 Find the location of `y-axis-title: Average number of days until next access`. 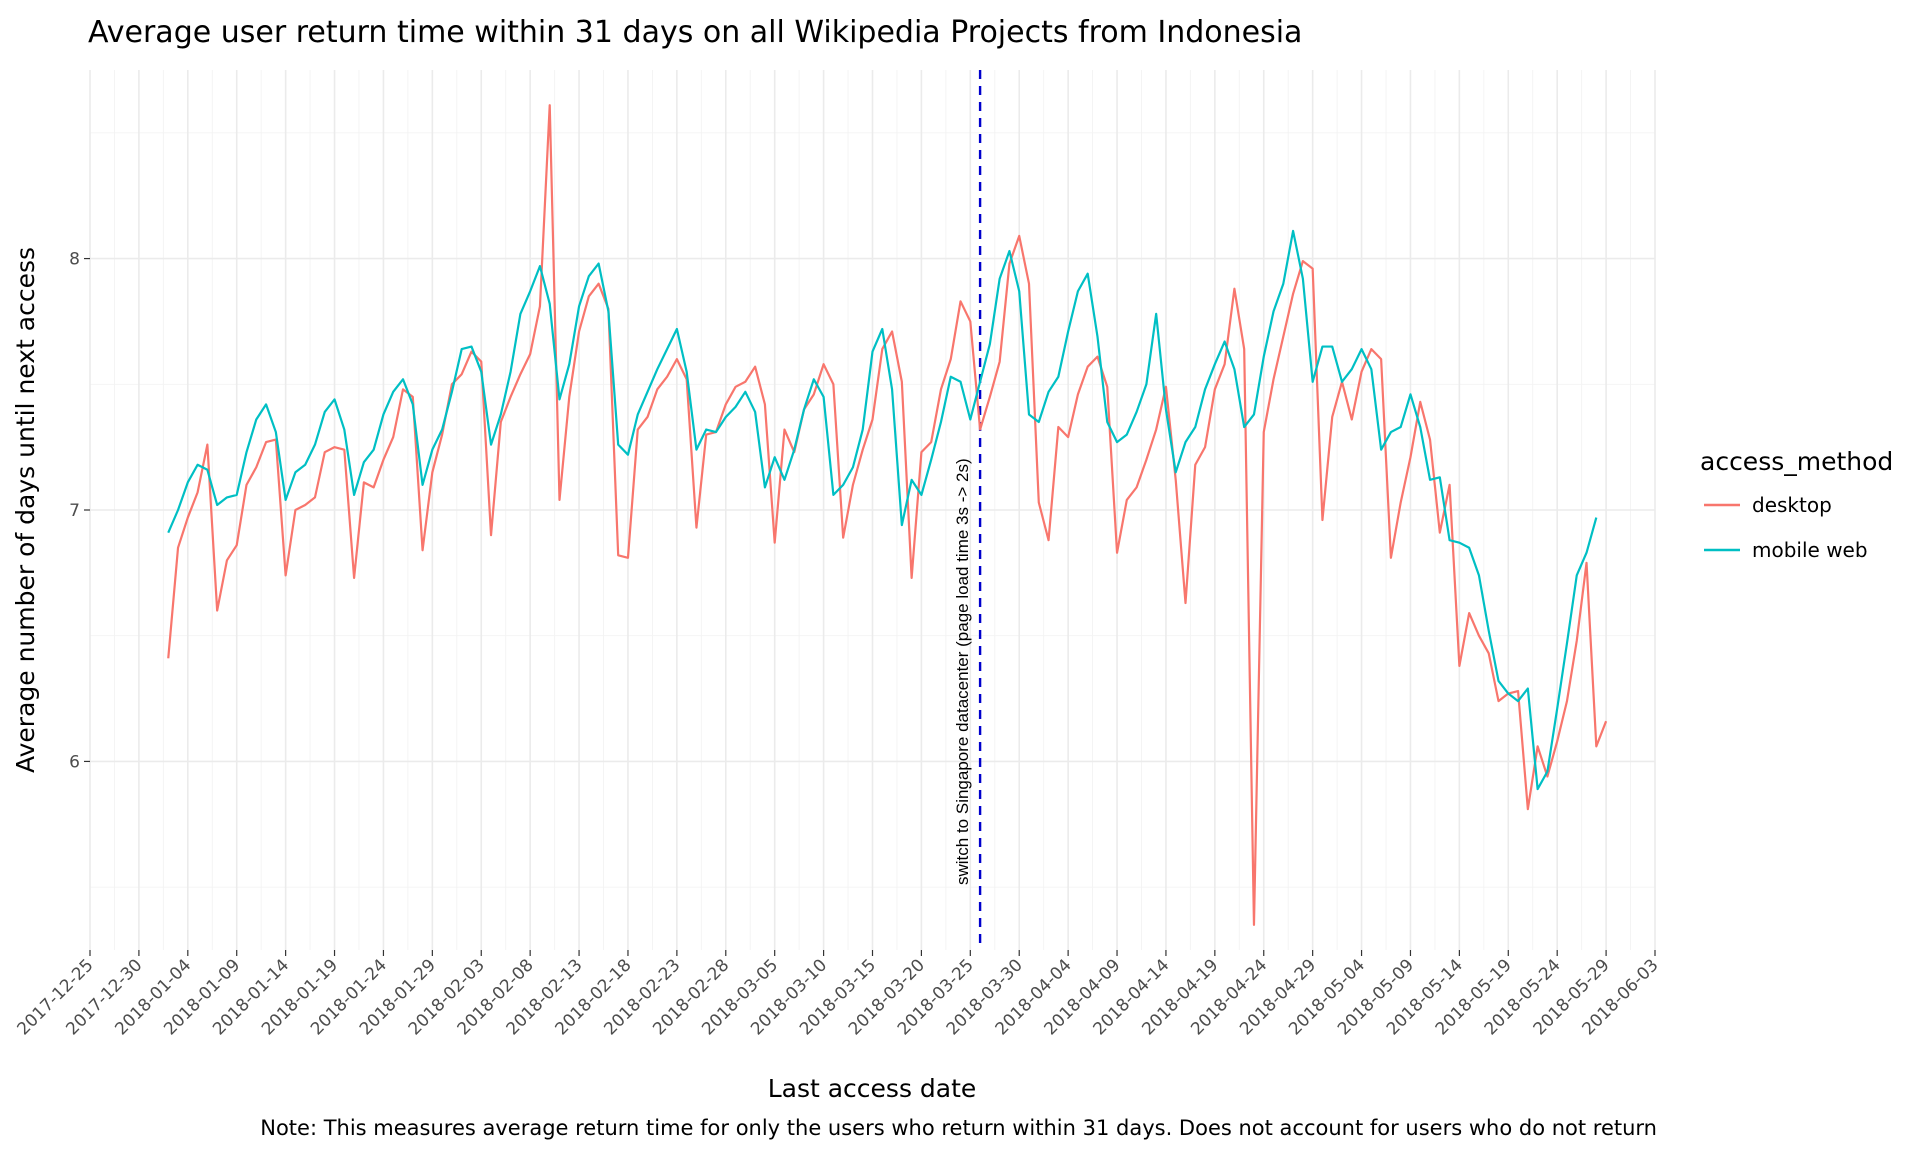

y-axis-title: Average number of days until next access is located at coordinates (25, 510).